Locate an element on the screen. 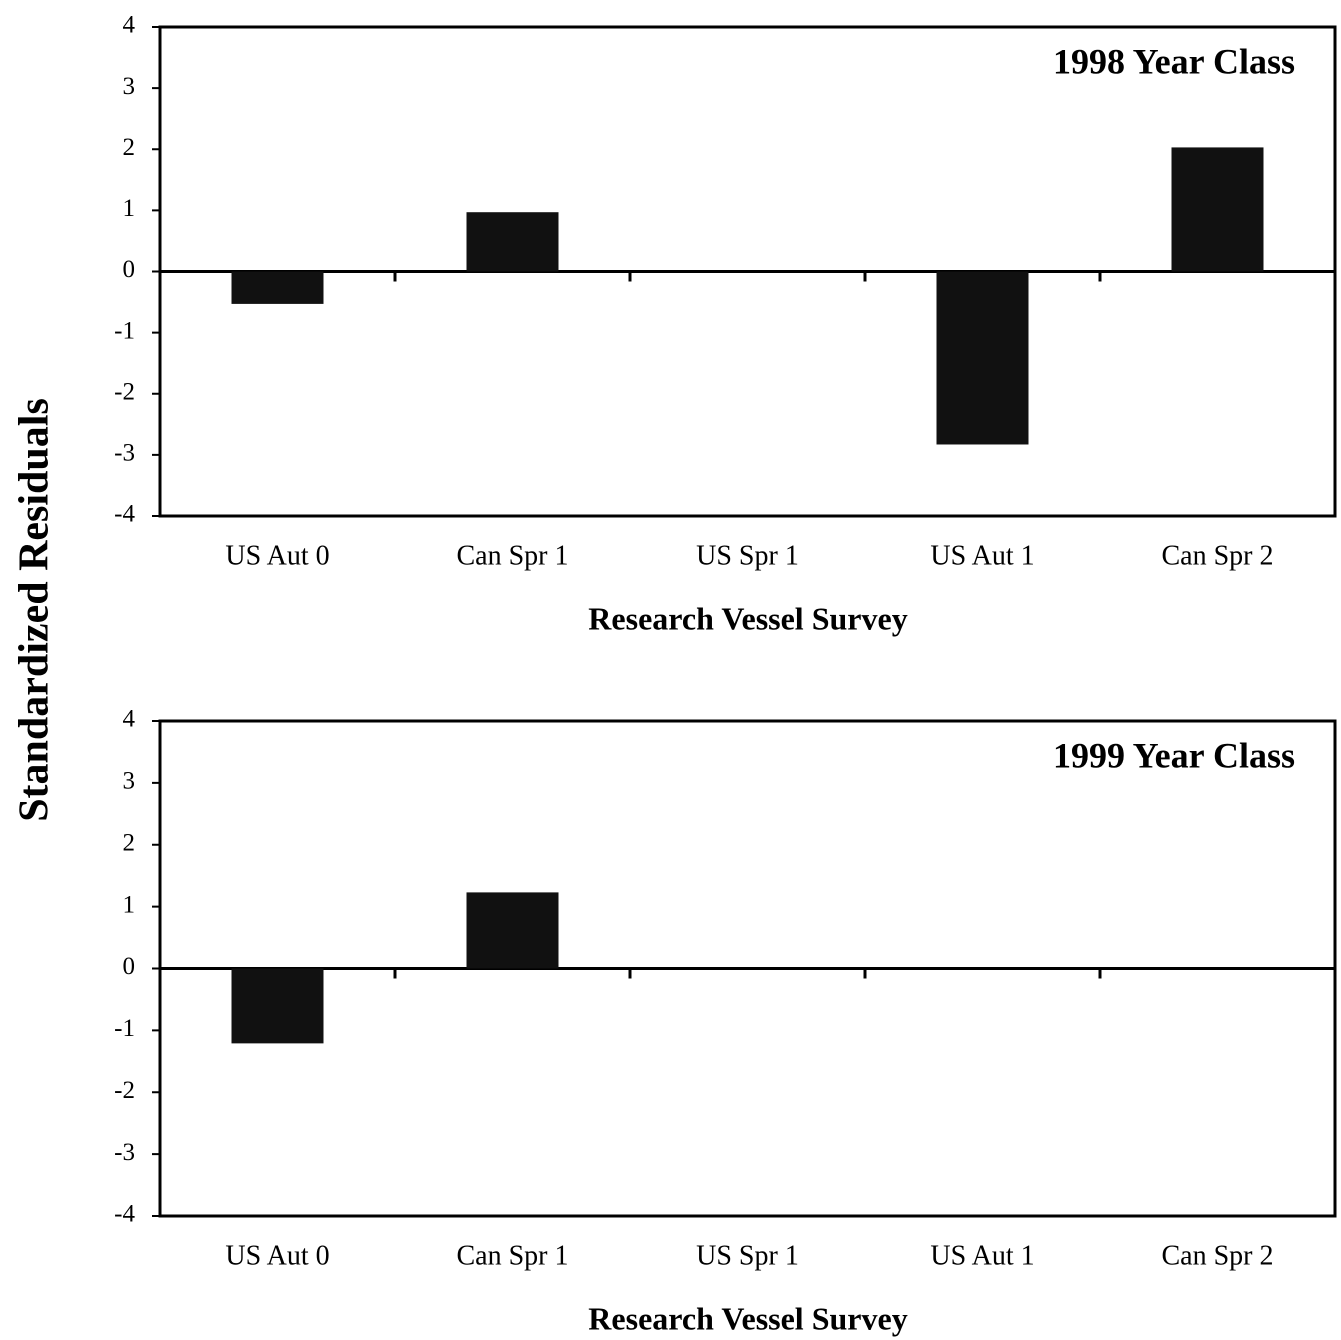  y-axis-label: Standardized Residuals is located at coordinates (35, 610).